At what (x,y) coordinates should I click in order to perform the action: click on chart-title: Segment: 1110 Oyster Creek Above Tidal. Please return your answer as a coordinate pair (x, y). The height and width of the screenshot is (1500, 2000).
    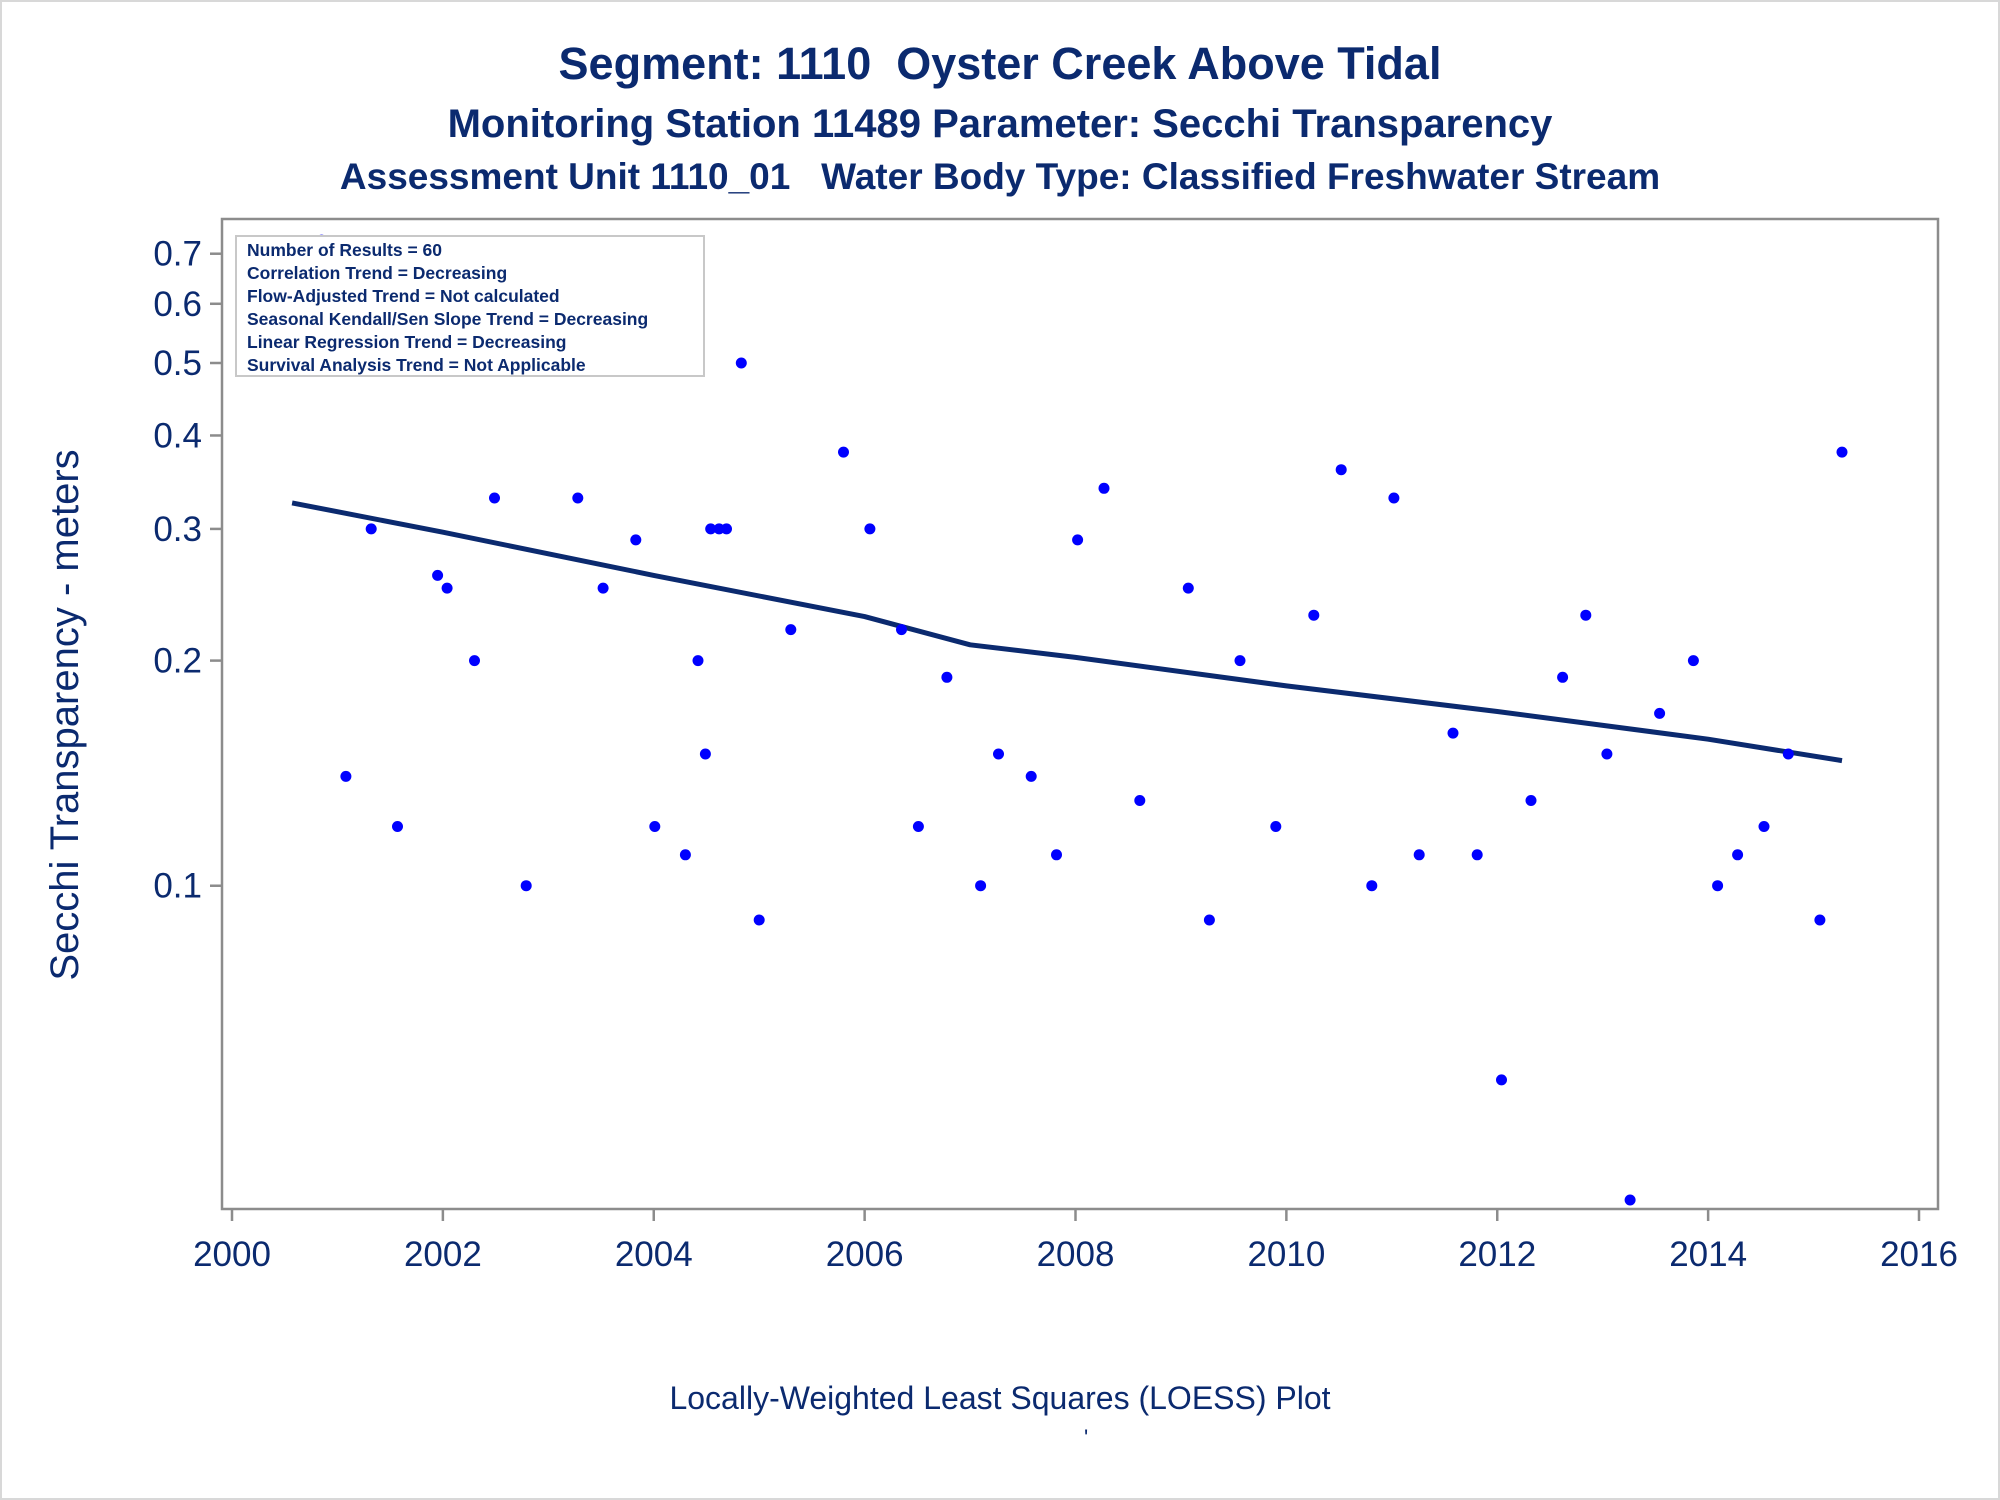
    Looking at the image, I should click on (1000, 63).